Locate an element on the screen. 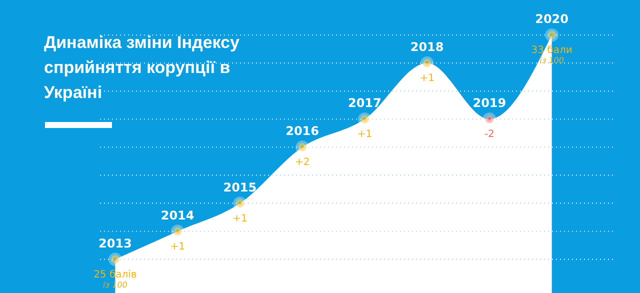 Image resolution: width=640 pixels, height=293 pixels. x-tick-label: 2016 is located at coordinates (303, 131).